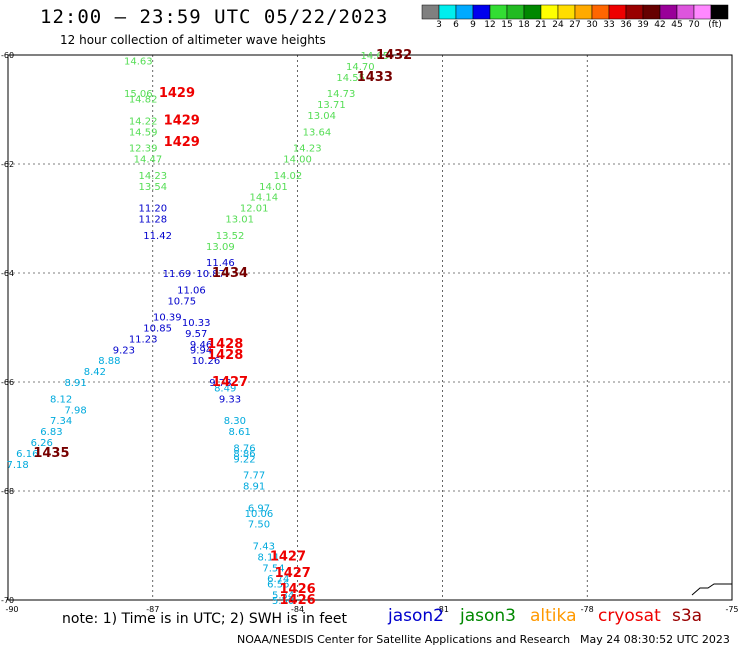  What do you see at coordinates (143, 339) in the screenshot?
I see `data-point-label: 11.23` at bounding box center [143, 339].